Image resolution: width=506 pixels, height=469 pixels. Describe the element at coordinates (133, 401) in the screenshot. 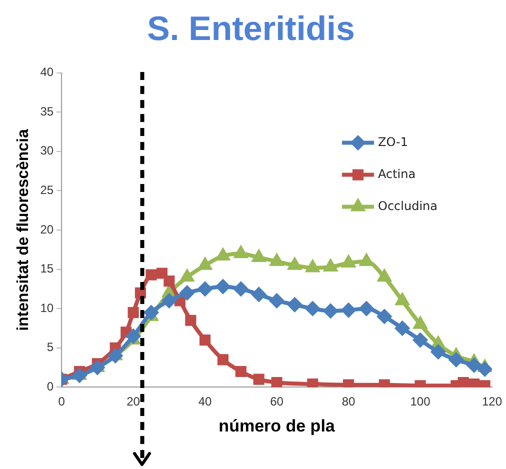

I see `x-tick-label: 20` at that location.